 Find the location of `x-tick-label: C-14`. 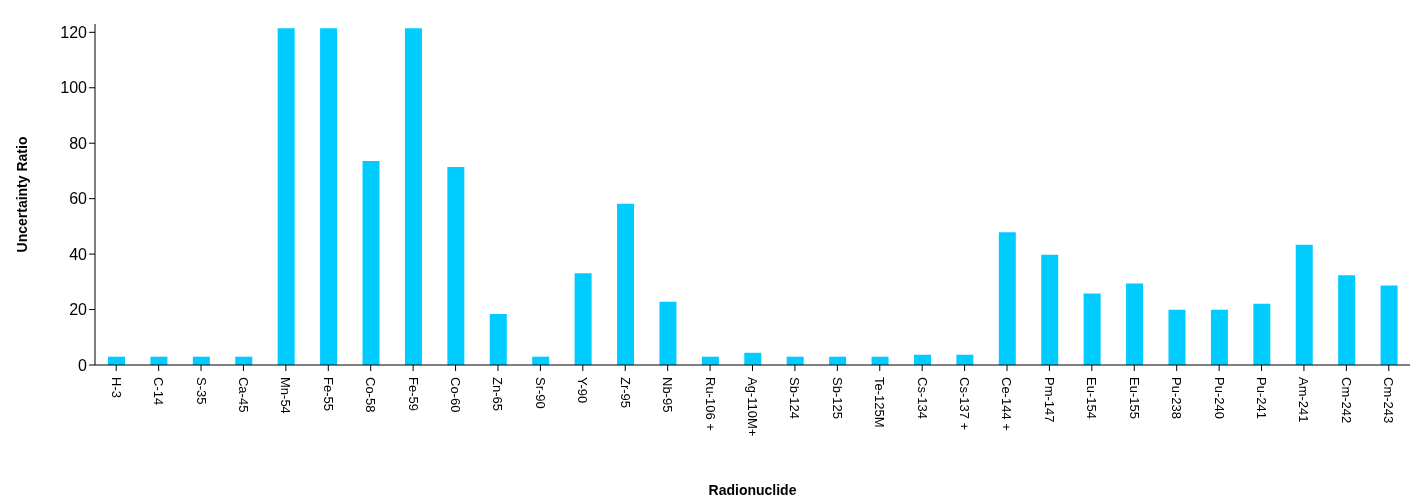

x-tick-label: C-14 is located at coordinates (159, 391).